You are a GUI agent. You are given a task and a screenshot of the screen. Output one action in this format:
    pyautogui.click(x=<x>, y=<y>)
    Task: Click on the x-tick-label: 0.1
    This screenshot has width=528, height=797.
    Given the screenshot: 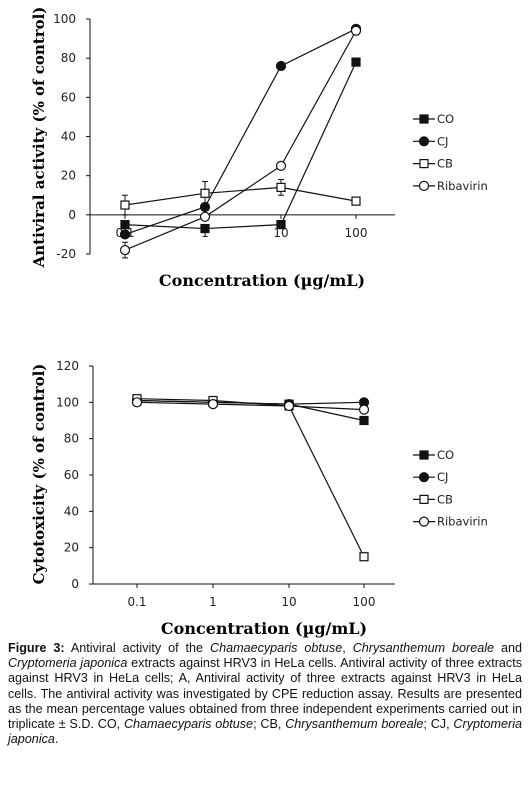 What is the action you would take?
    pyautogui.click(x=136, y=602)
    